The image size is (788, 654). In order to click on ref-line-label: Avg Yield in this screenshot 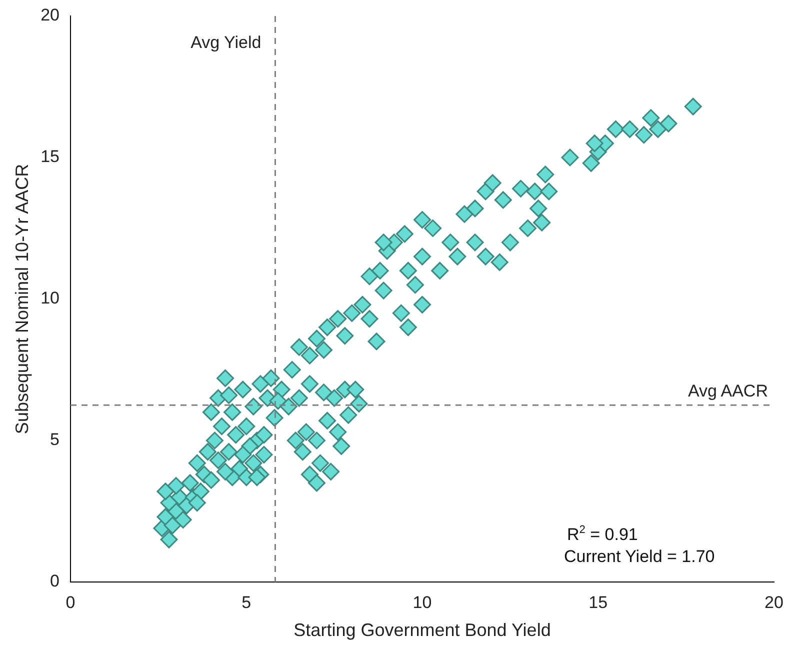, I will do `click(226, 42)`.